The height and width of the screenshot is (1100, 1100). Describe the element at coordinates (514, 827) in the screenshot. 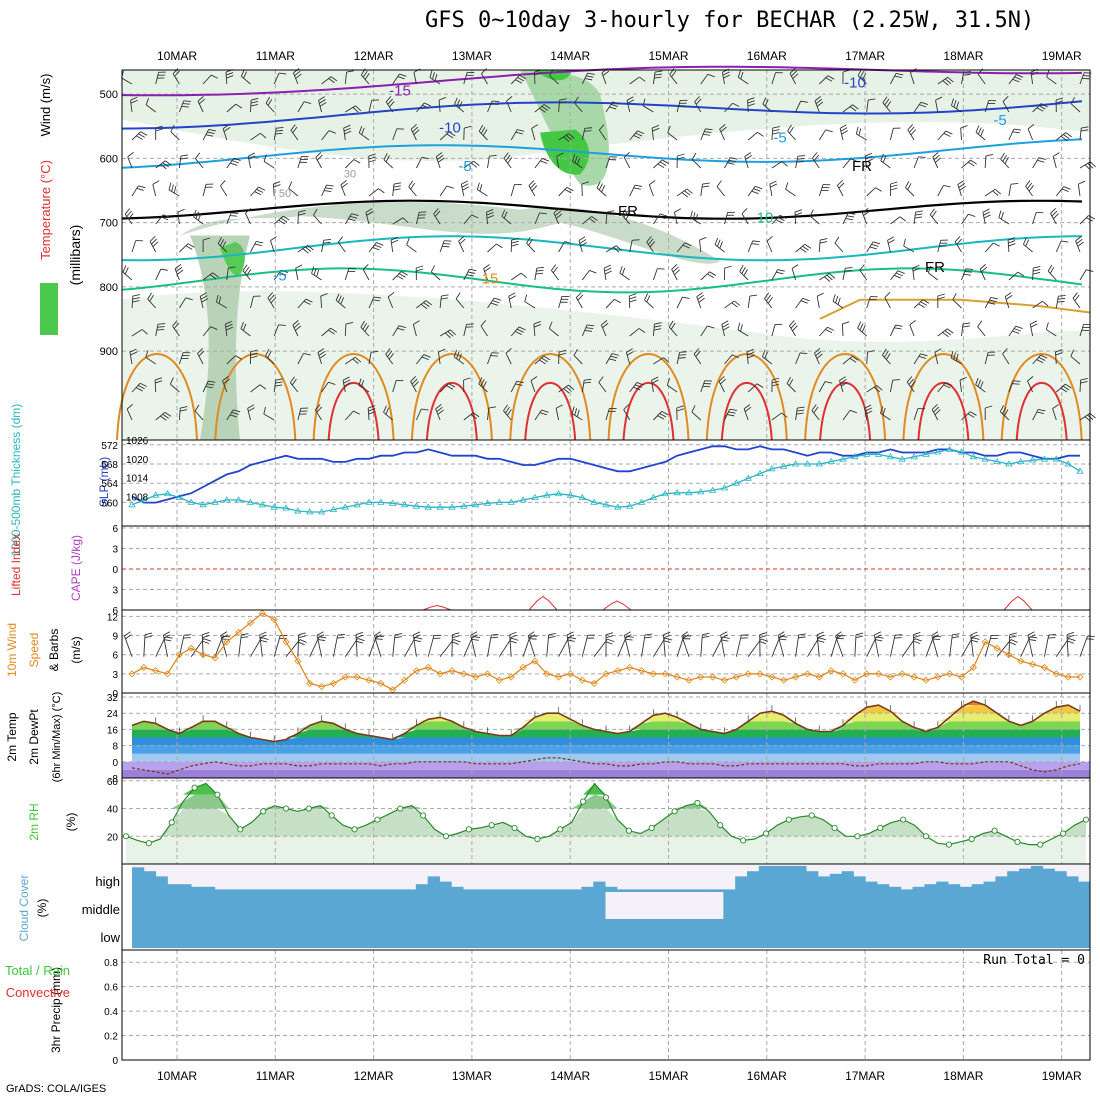

I see `rh-marker` at that location.